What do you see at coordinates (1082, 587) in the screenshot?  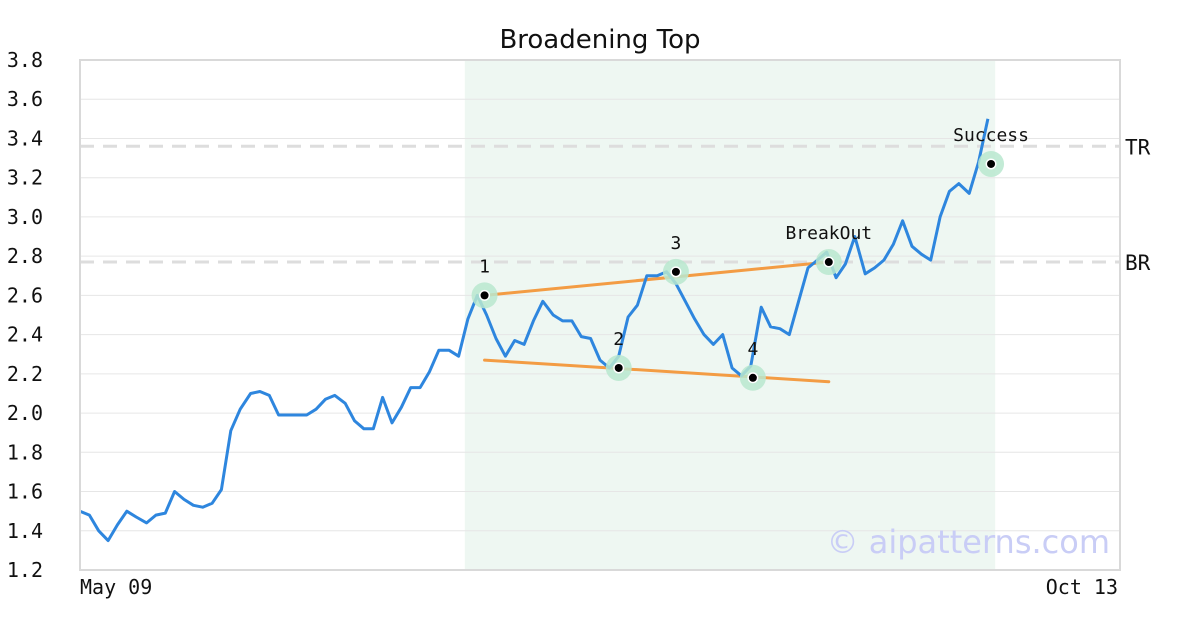 I see `x-tick-end: Oct 13` at bounding box center [1082, 587].